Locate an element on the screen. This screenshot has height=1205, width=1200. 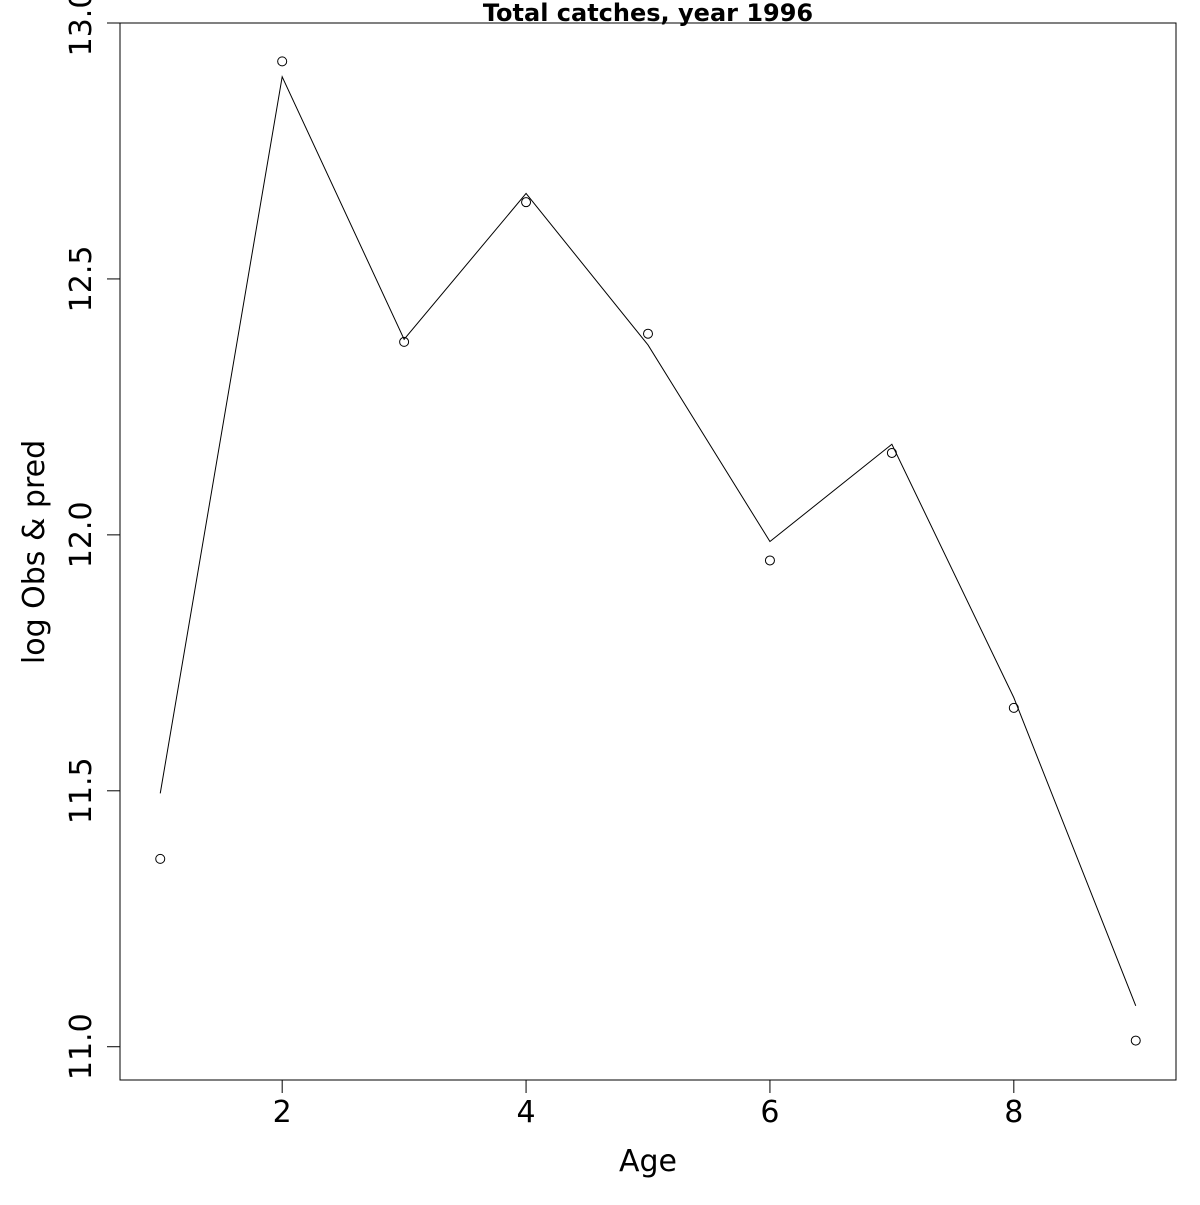
y-tick-label: 11.5 is located at coordinates (81, 790).